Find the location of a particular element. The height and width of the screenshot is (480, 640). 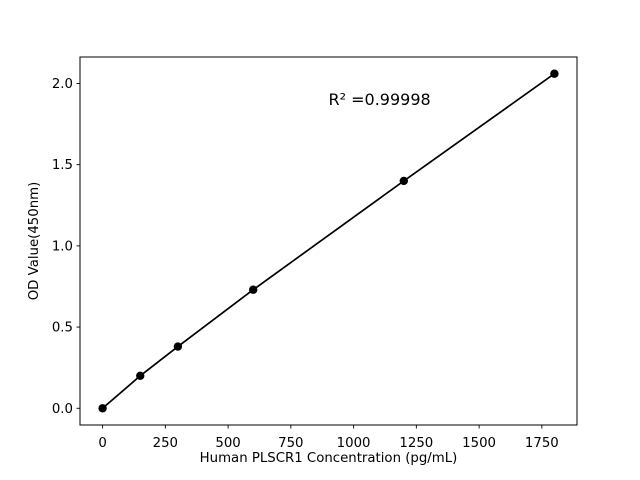

x-tick-label: 1000 is located at coordinates (354, 443).